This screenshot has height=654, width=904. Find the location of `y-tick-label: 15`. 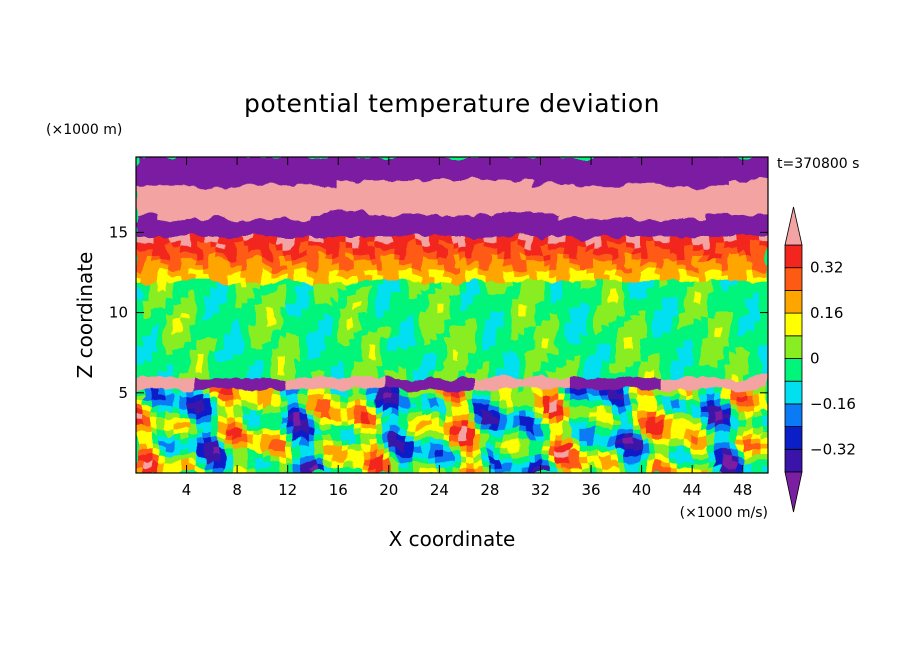

y-tick-label: 15 is located at coordinates (118, 232).